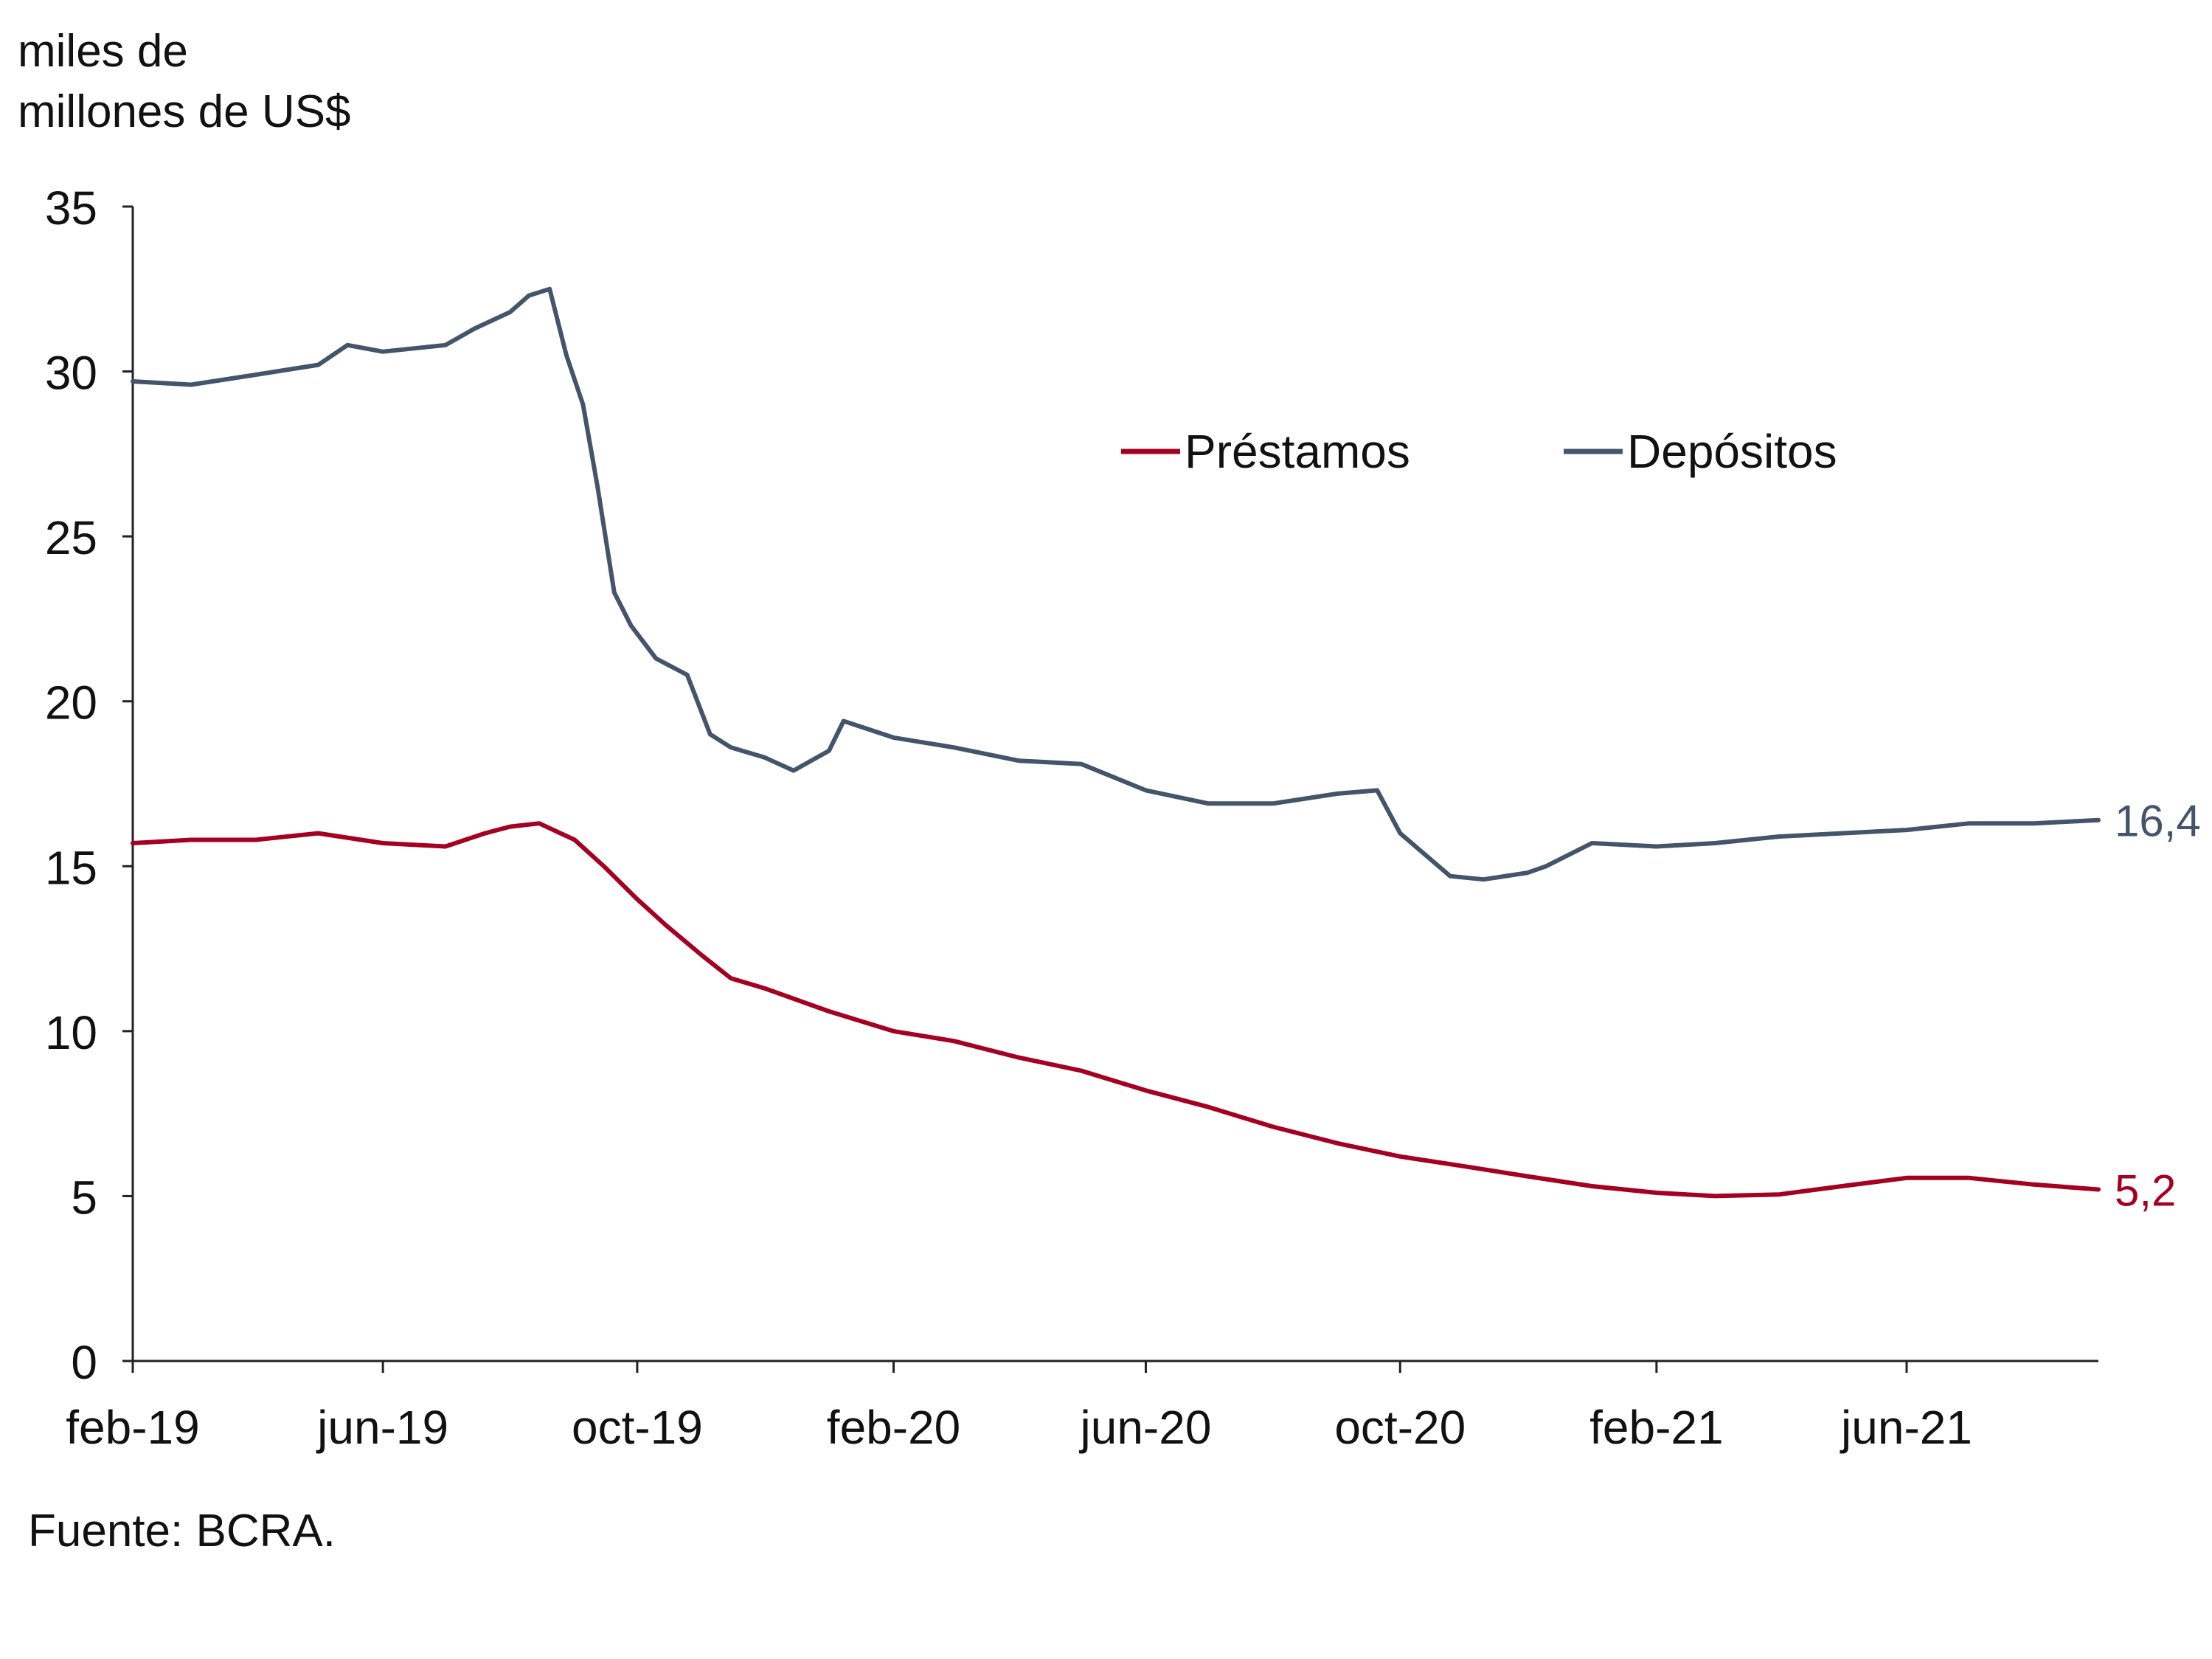  I want to click on y-axis-label-line-2: millones de US$, so click(185, 111).